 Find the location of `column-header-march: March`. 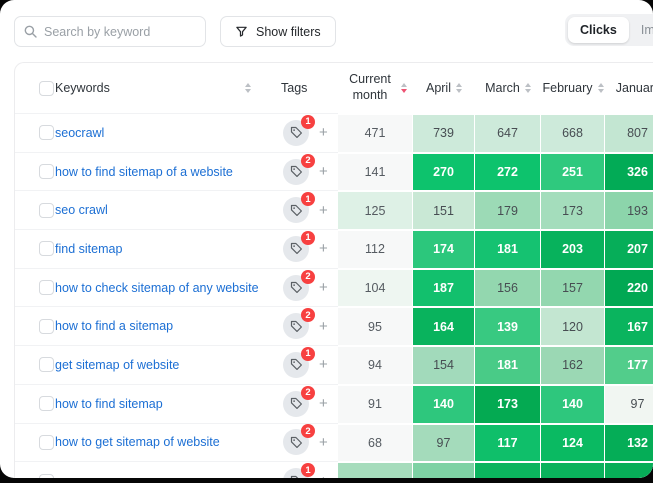

column-header-march: March is located at coordinates (508, 88).